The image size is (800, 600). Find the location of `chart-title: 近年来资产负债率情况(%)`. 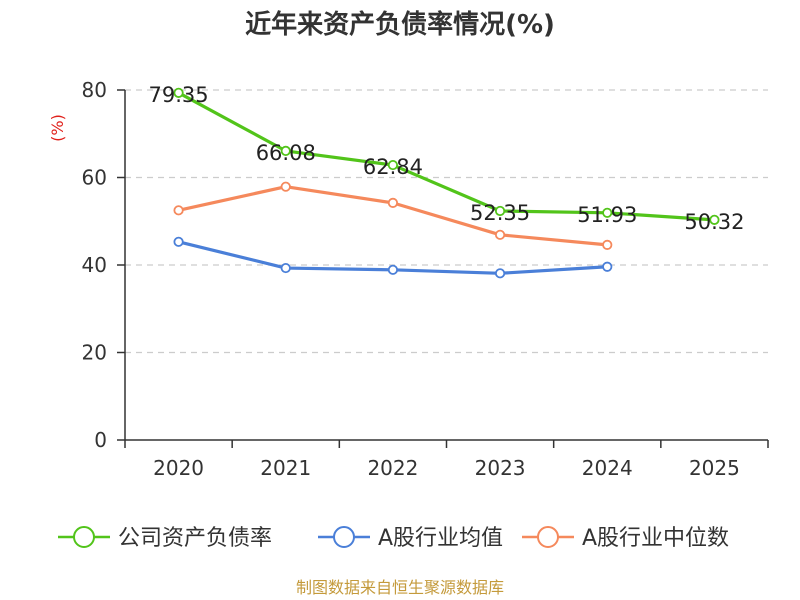

chart-title: 近年来资产负债率情况(%) is located at coordinates (400, 24).